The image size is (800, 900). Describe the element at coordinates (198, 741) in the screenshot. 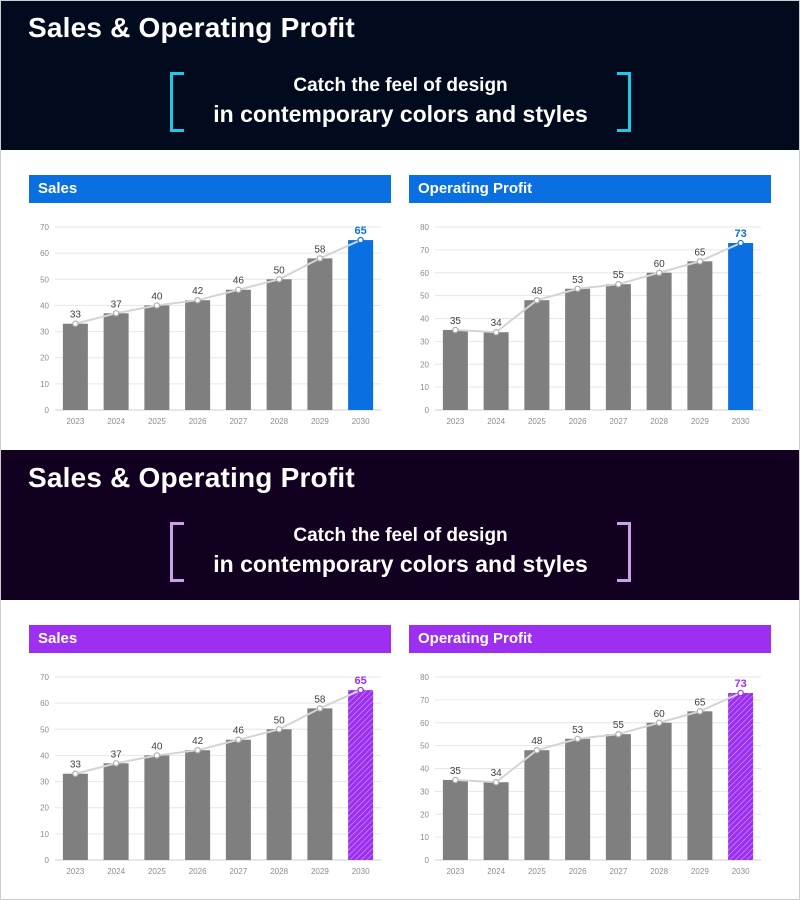

I see `data-label: 42` at that location.